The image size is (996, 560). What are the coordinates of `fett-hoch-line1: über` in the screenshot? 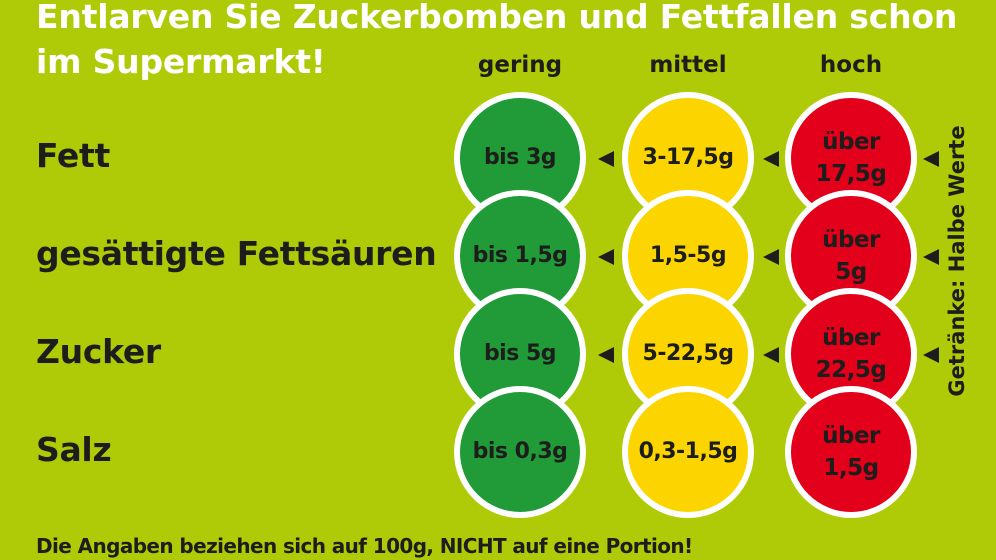 It's located at (851, 142).